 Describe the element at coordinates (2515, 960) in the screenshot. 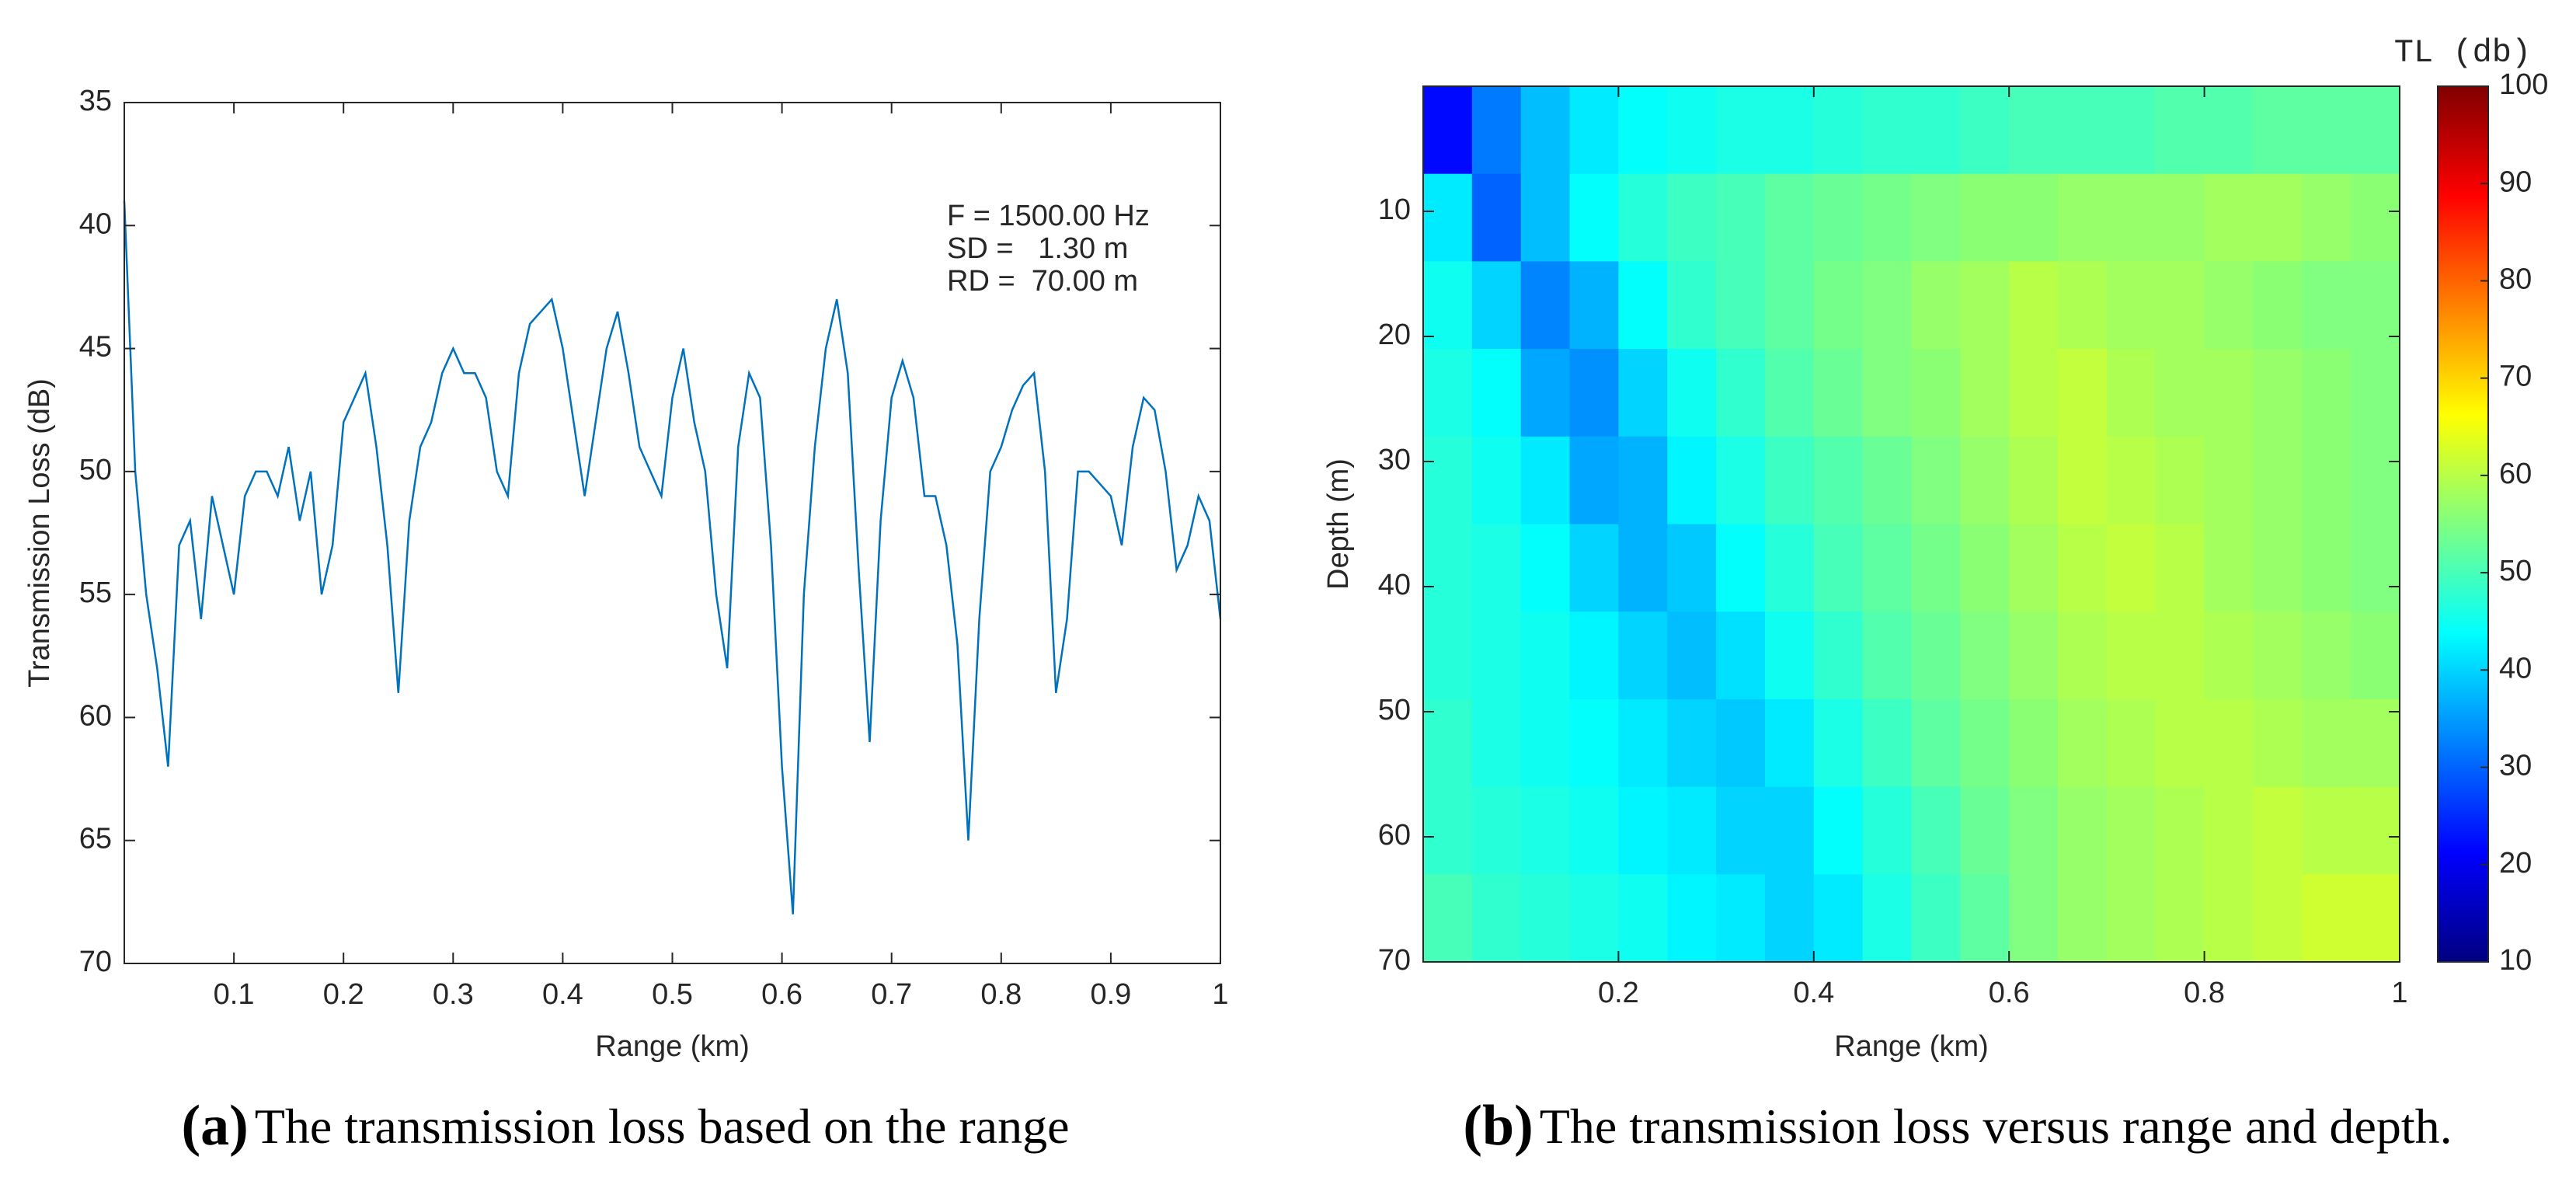

I see `colorbar-tick-label: 10` at that location.